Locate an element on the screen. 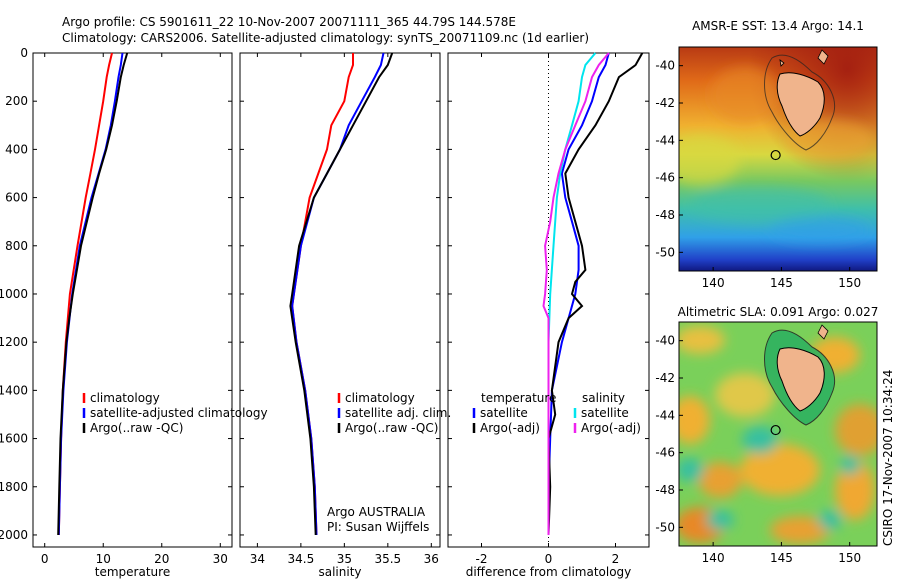 The height and width of the screenshot is (580, 900). pi-credit: PI: Susan Wijffels is located at coordinates (378, 527).